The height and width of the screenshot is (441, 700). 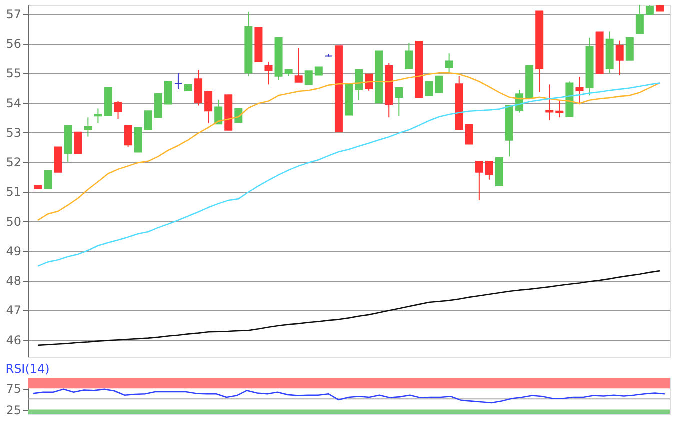 I want to click on y-tick-label: 53, so click(x=14, y=133).